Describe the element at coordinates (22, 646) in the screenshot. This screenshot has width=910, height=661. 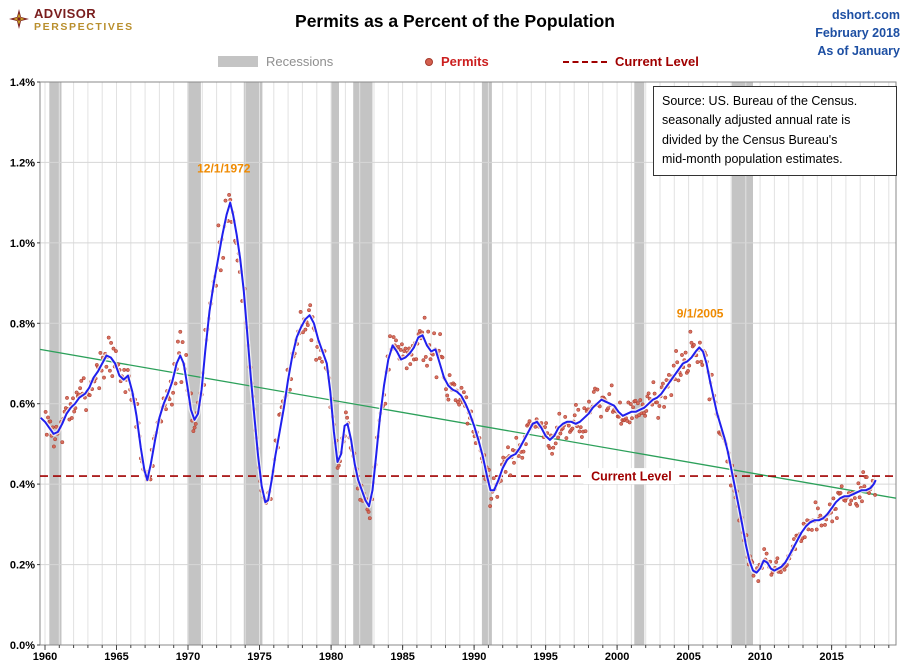
I see `y-tick-label: 0.0%` at that location.